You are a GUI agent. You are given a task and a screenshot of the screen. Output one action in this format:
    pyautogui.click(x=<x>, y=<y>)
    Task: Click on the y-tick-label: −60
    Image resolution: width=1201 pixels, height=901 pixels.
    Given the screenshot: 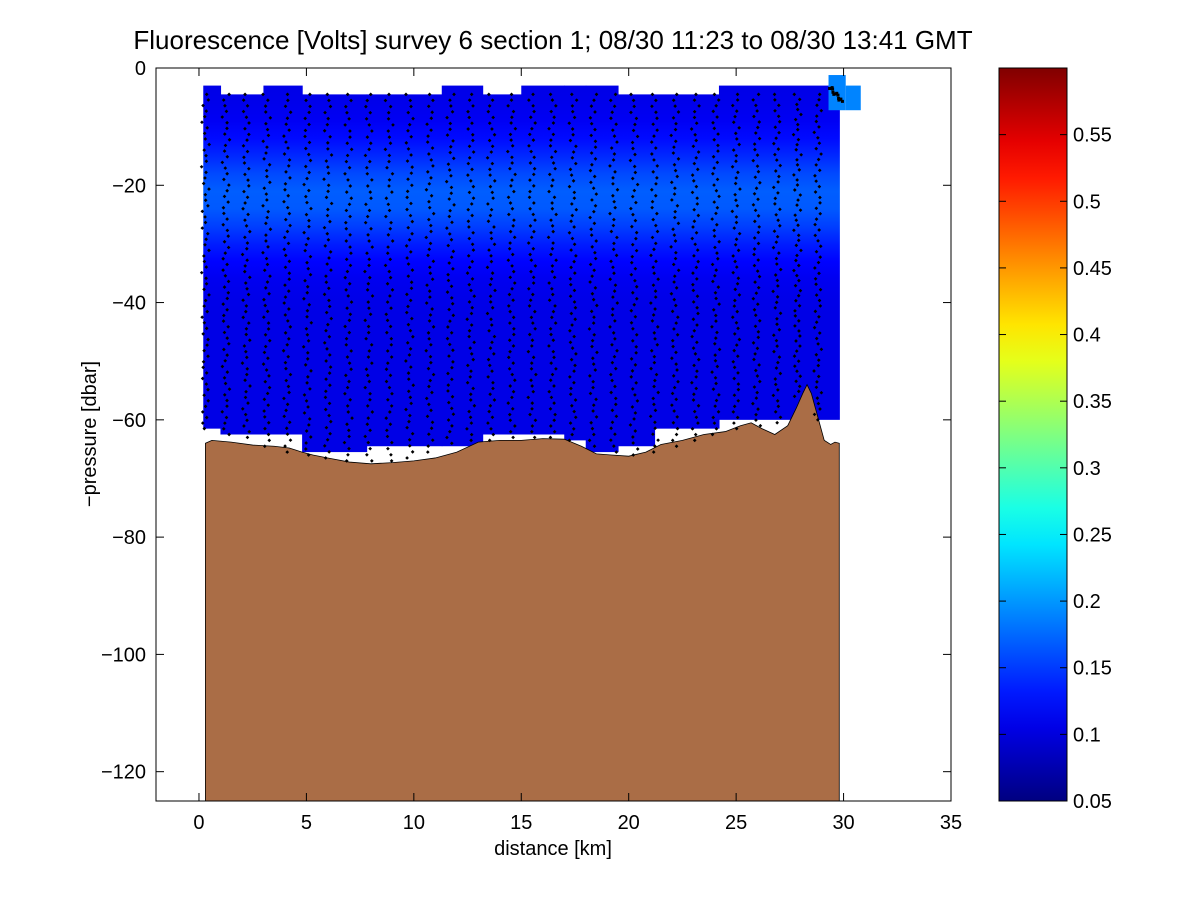 What is the action you would take?
    pyautogui.click(x=129, y=421)
    